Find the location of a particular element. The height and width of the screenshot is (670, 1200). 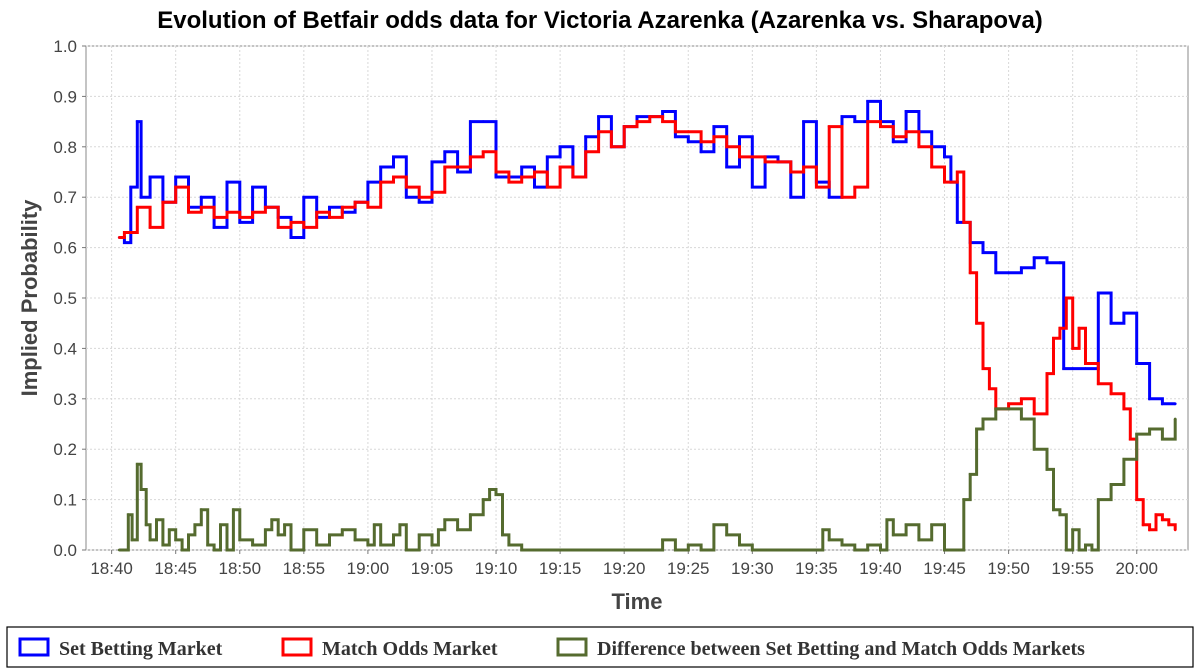

y-axis-label: Implied Probability is located at coordinates (29, 298).